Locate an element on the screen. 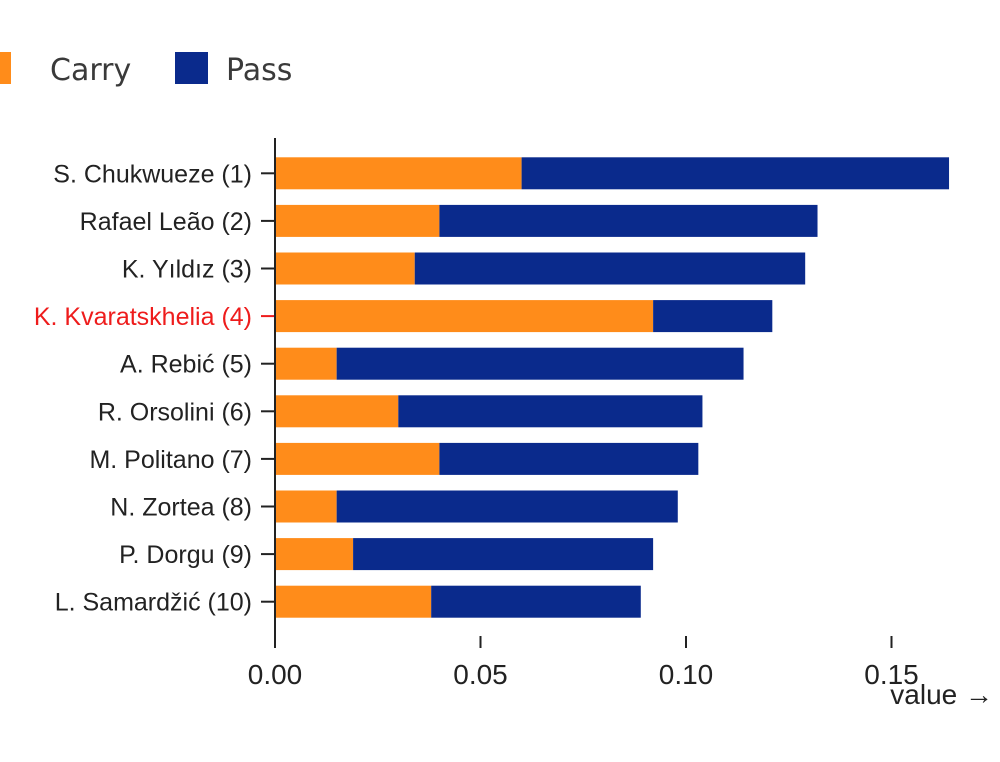 The height and width of the screenshot is (762, 1000). x-tick-label-0: 0.00 is located at coordinates (275, 674).